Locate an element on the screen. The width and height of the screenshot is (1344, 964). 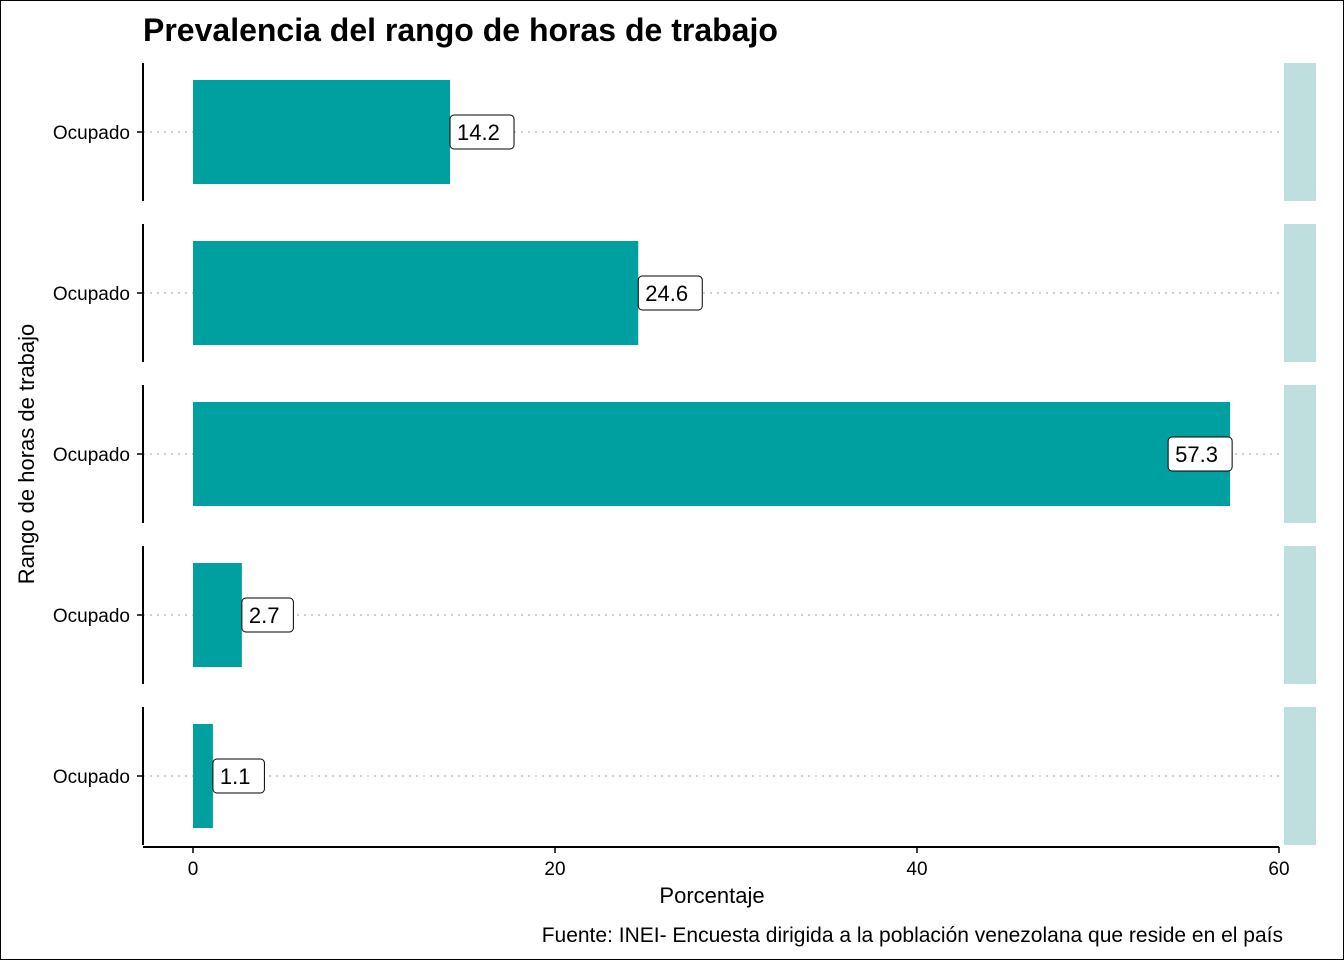
x-axis-title: Porcentaje is located at coordinates (711, 895).